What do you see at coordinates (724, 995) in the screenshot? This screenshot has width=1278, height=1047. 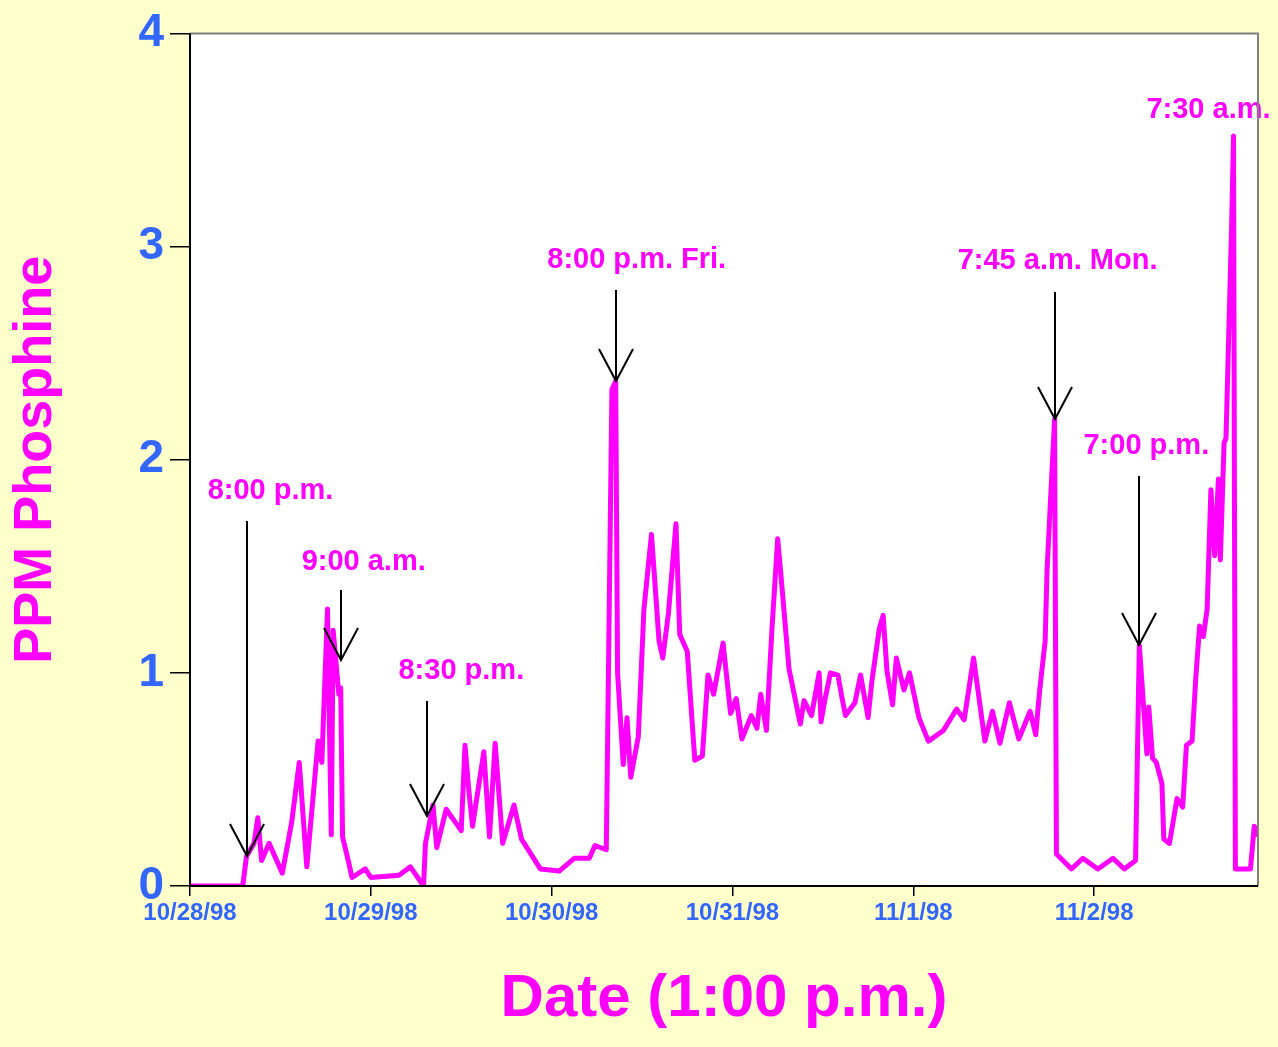 I see `x-axis-title: Date (1:00 p.m.)` at bounding box center [724, 995].